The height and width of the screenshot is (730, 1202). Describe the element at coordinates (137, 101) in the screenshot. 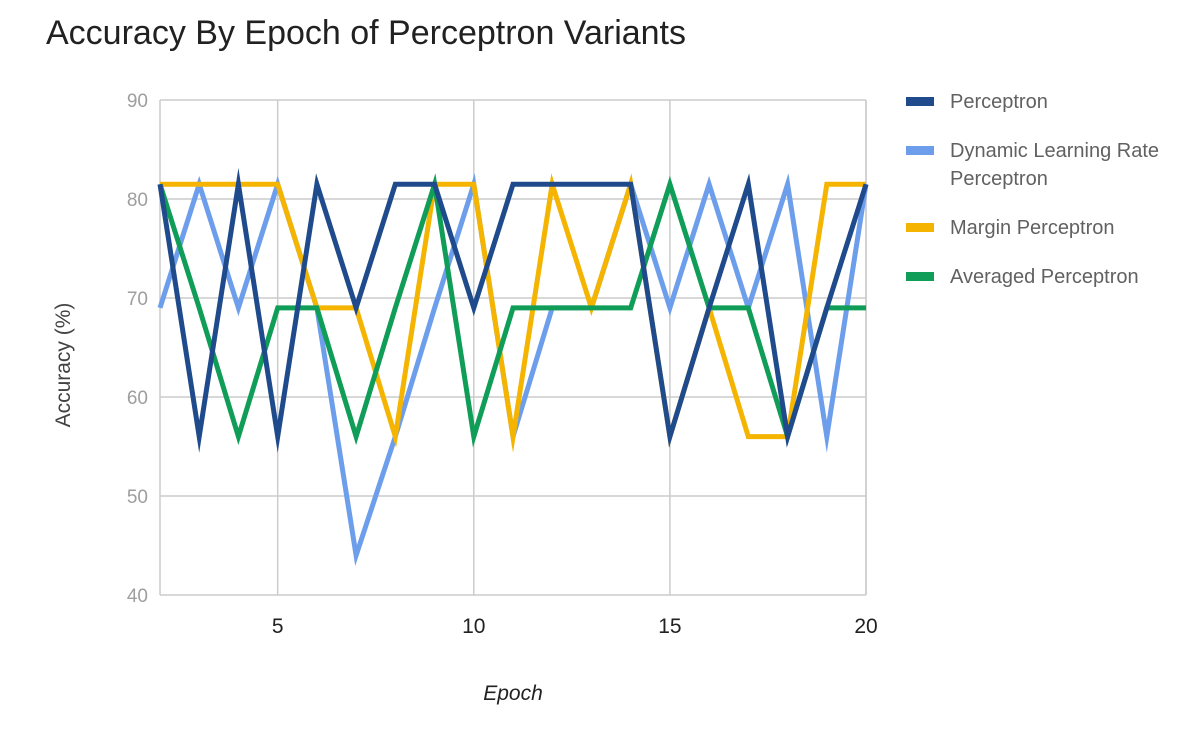

I see `y-tick-label: 90` at that location.